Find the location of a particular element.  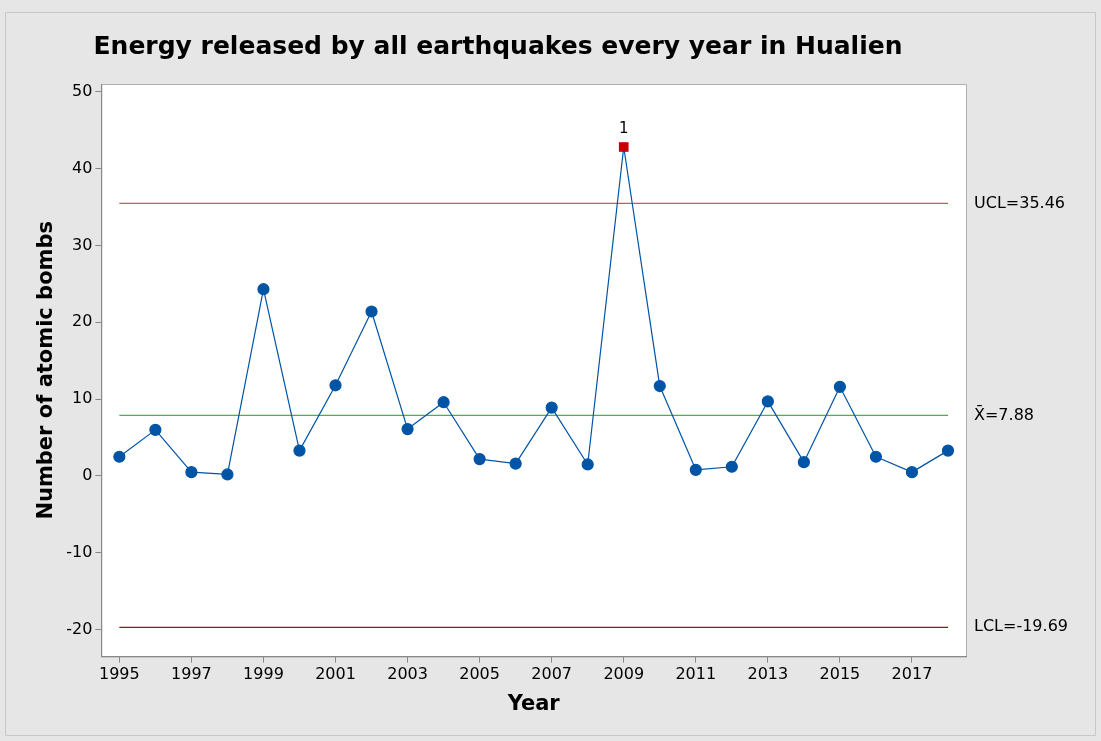

y-tick-label: 30 is located at coordinates (82, 244).